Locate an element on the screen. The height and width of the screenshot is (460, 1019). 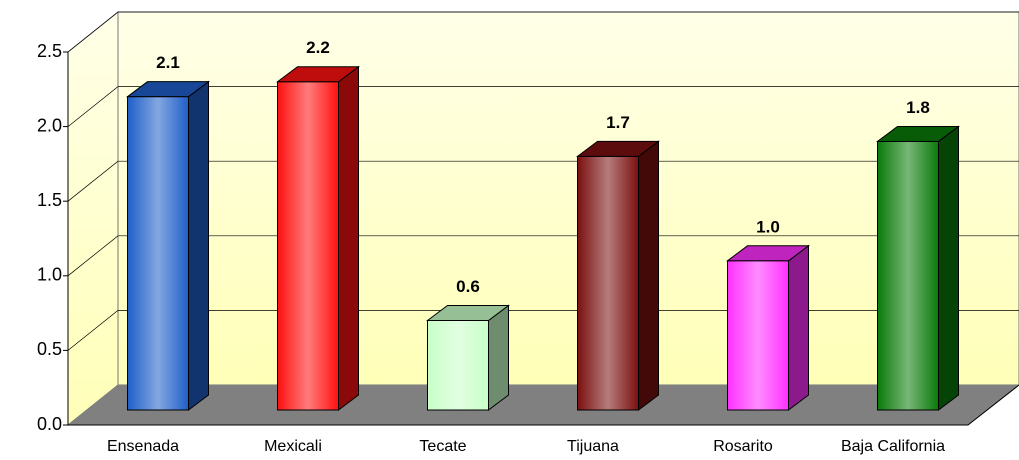
value-label: 1.7 is located at coordinates (618, 122).